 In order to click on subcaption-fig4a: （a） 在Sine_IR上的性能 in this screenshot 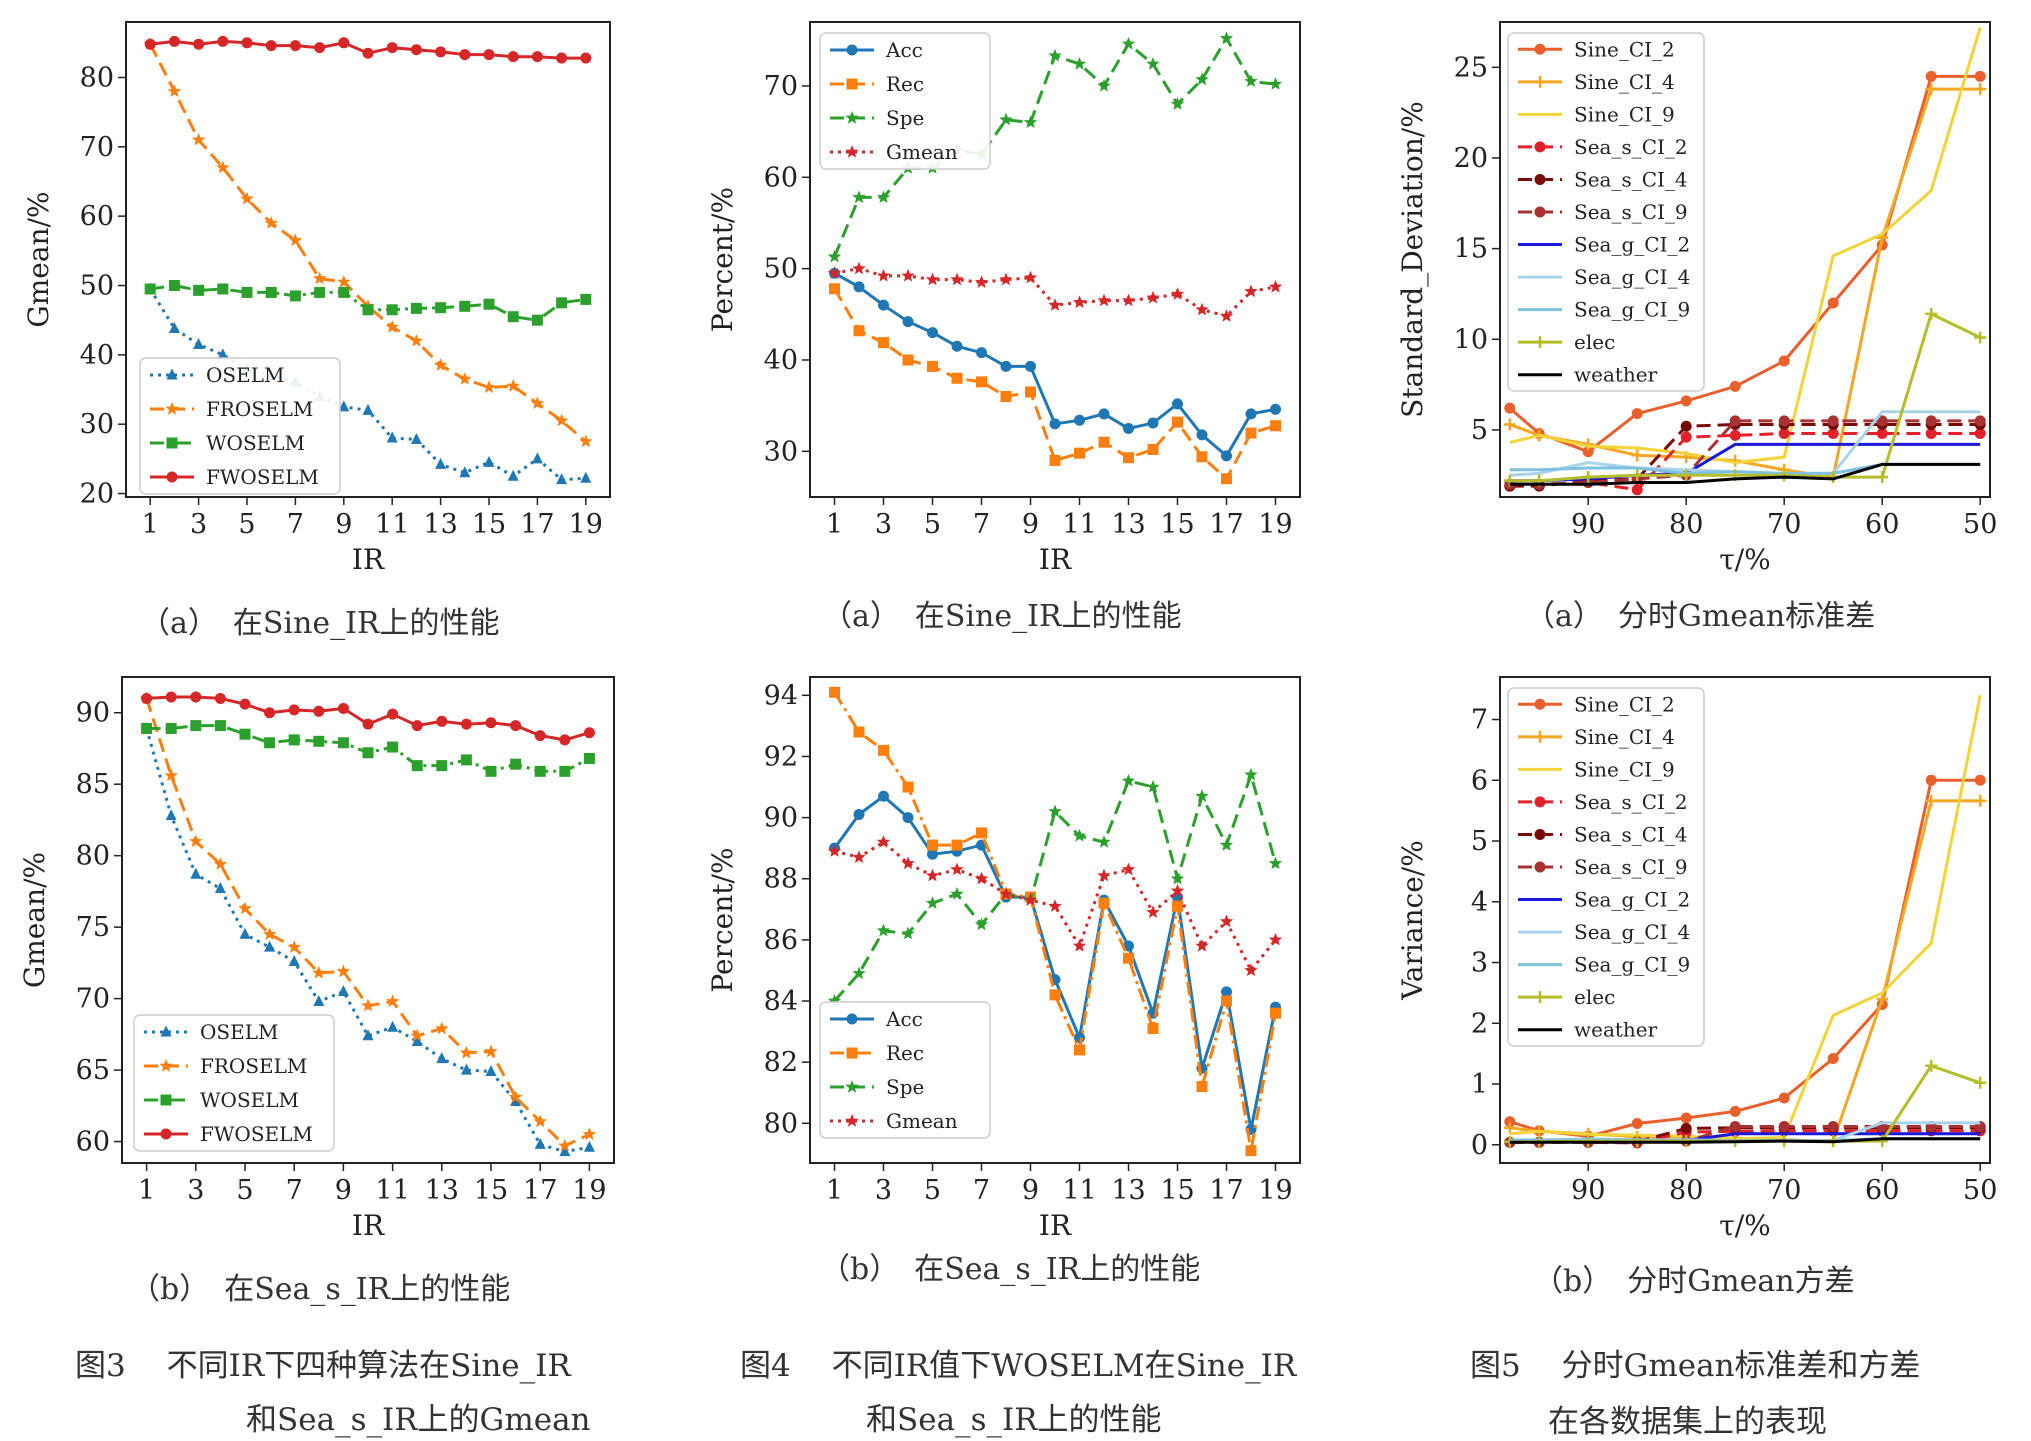, I will do `click(1002, 616)`.